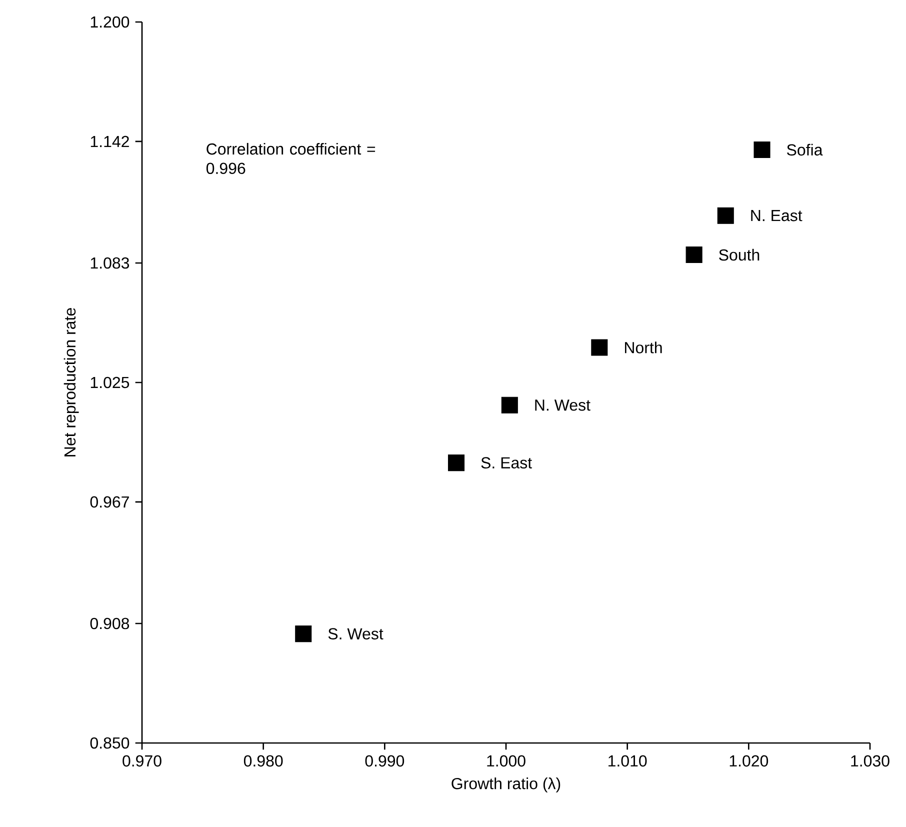 The image size is (906, 827). Describe the element at coordinates (627, 761) in the screenshot. I see `x-tick-label: 1.010` at that location.